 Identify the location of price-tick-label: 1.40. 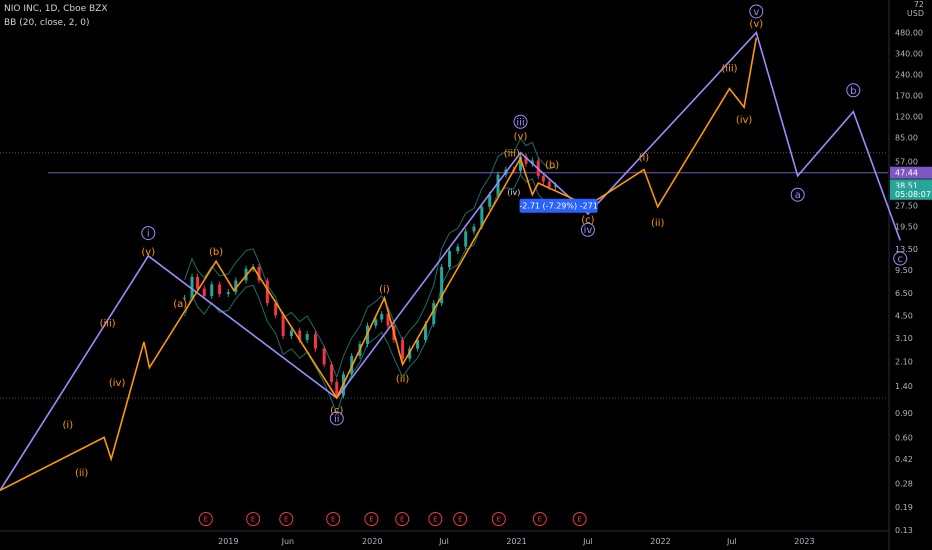
(904, 386).